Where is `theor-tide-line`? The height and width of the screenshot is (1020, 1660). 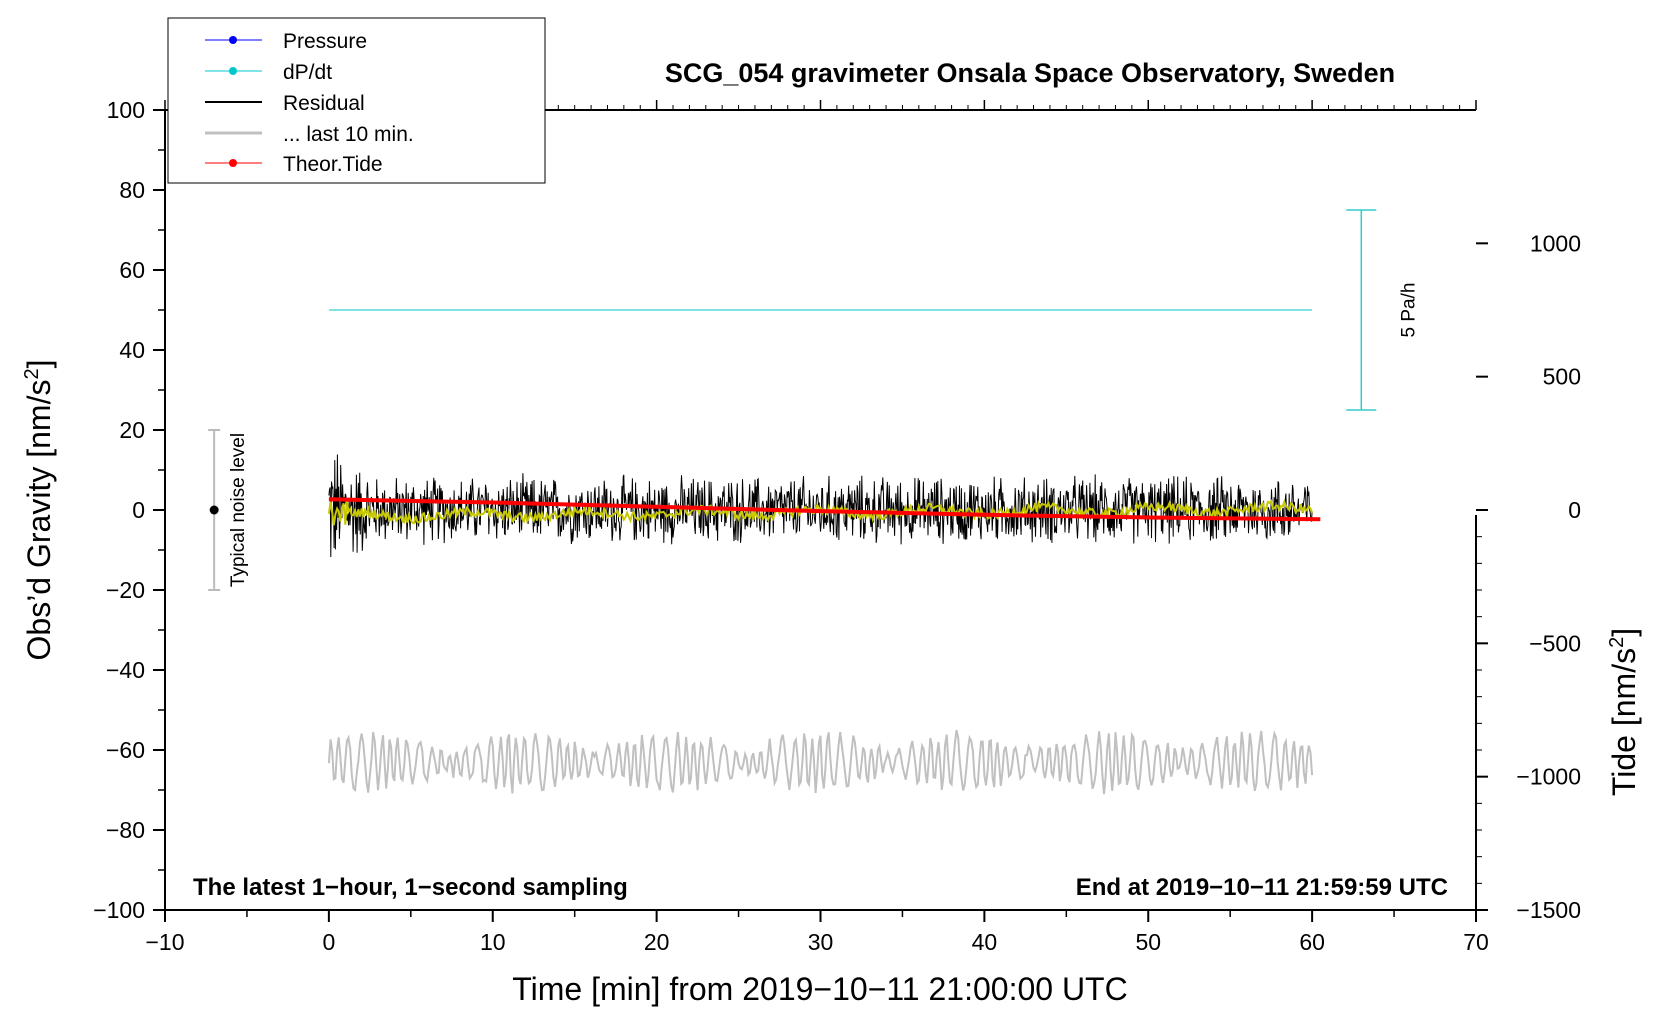
theor-tide-line is located at coordinates (824, 509).